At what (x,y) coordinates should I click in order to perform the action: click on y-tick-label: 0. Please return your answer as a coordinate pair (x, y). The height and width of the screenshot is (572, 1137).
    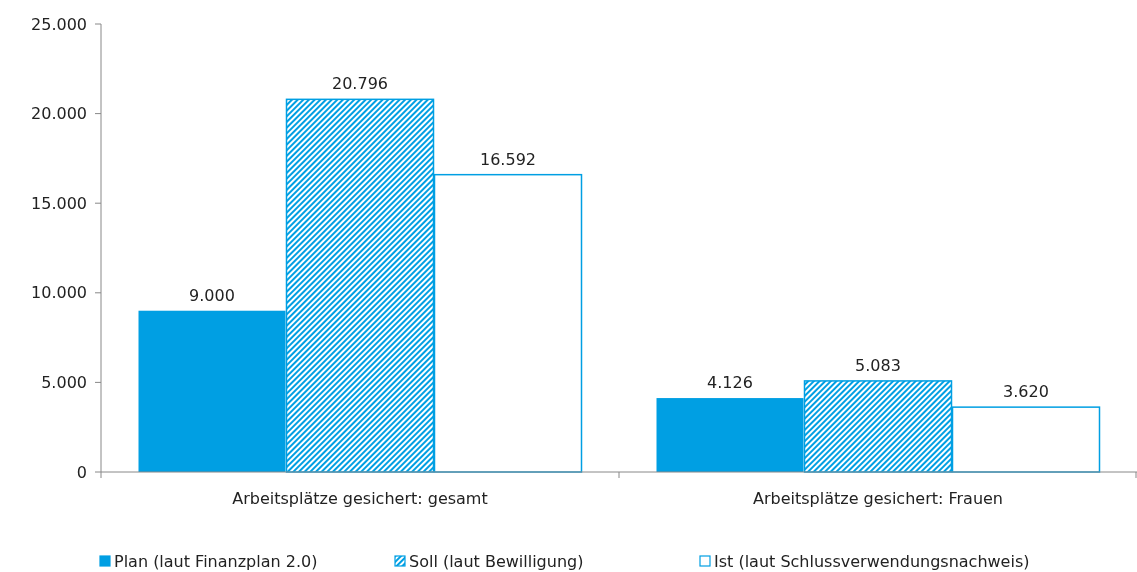
    Looking at the image, I should click on (81, 472).